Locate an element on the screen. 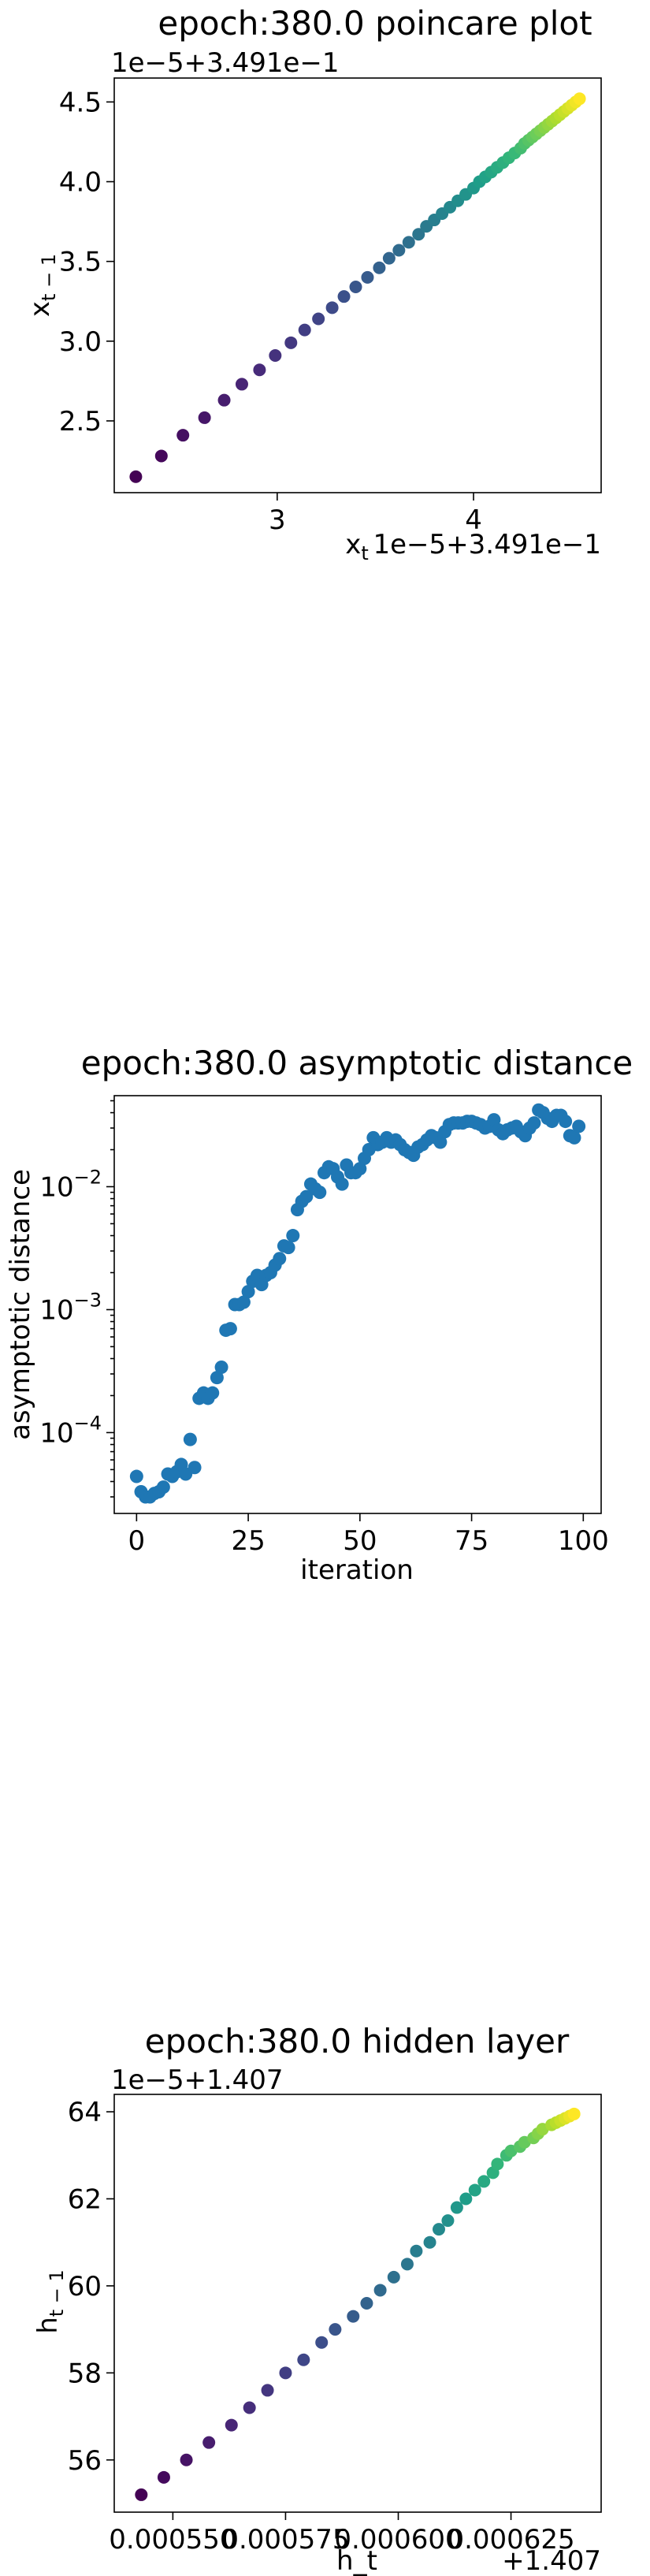 The height and width of the screenshot is (2576, 650). x-tick-label: 100 is located at coordinates (583, 1541).